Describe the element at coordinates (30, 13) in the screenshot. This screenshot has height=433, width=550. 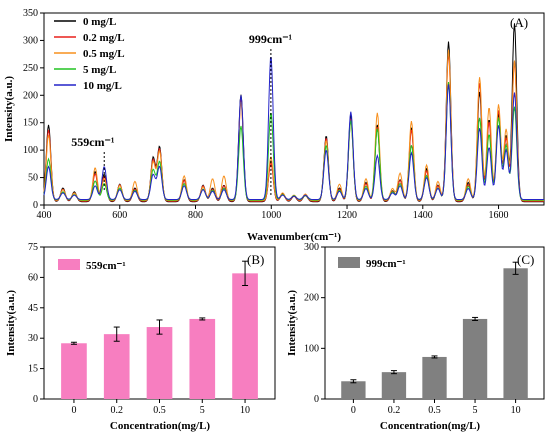
I see `spectrum-y-tick-label: 350` at that location.